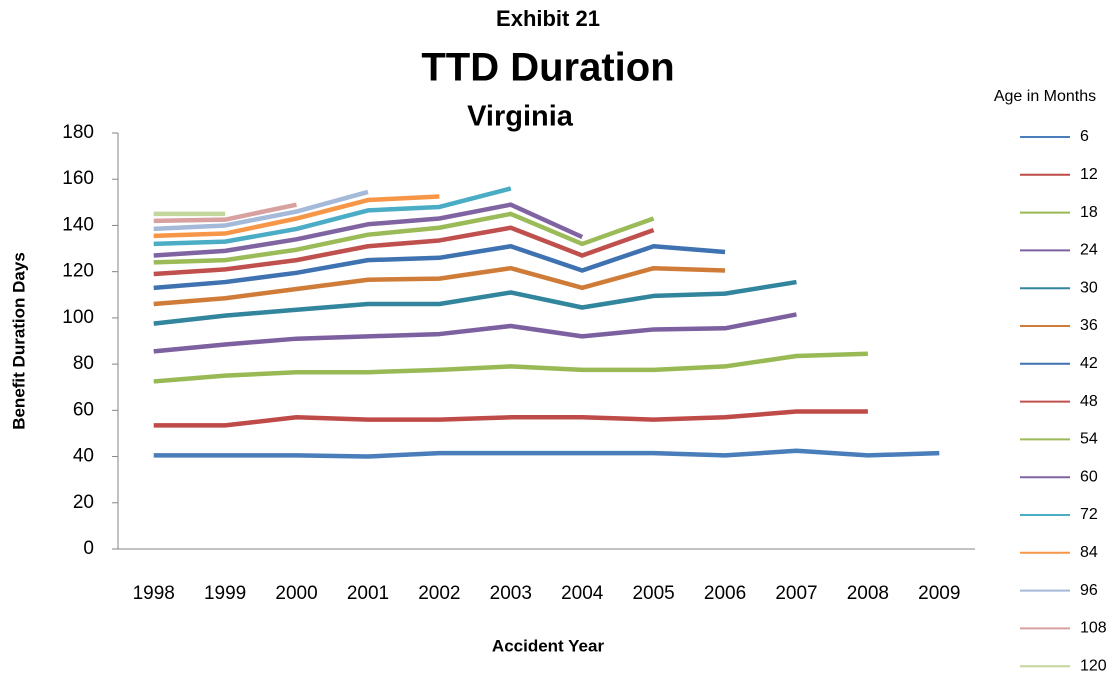  Describe the element at coordinates (511, 593) in the screenshot. I see `x-tick-label: 2003` at that location.